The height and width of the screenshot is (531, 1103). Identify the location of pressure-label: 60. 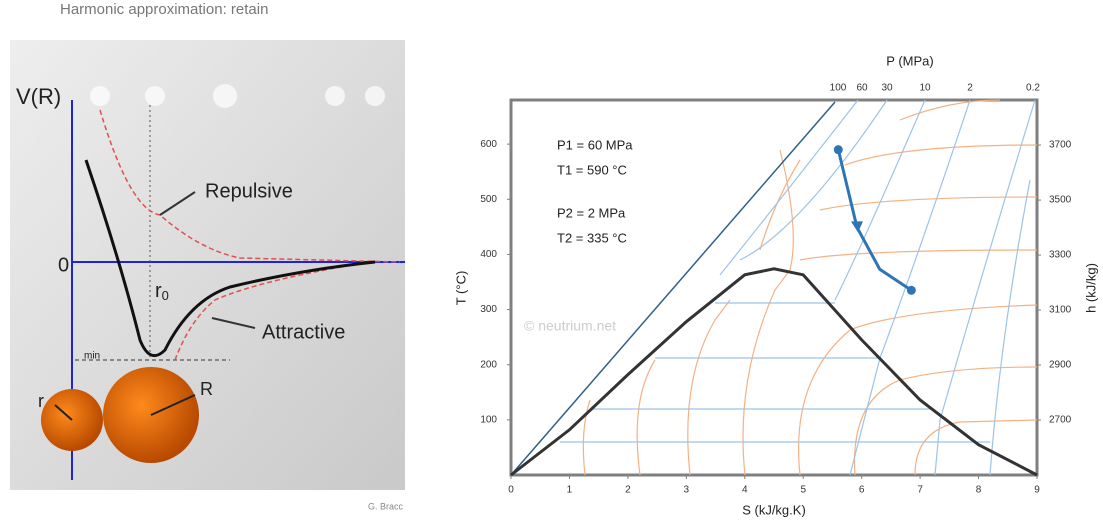
(862, 88).